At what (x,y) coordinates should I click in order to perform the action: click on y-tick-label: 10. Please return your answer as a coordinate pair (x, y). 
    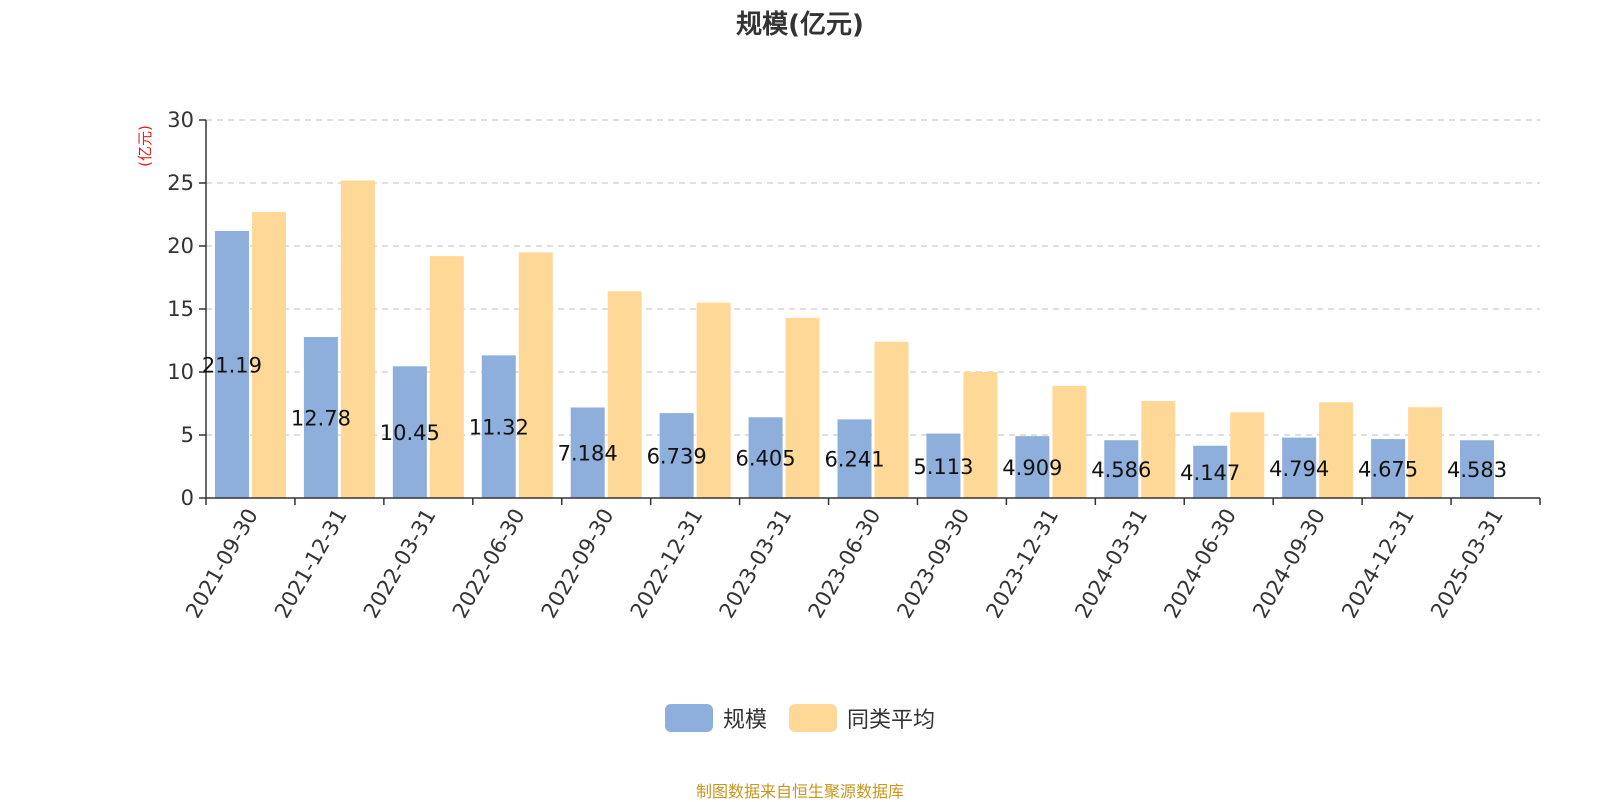
    Looking at the image, I should click on (180, 372).